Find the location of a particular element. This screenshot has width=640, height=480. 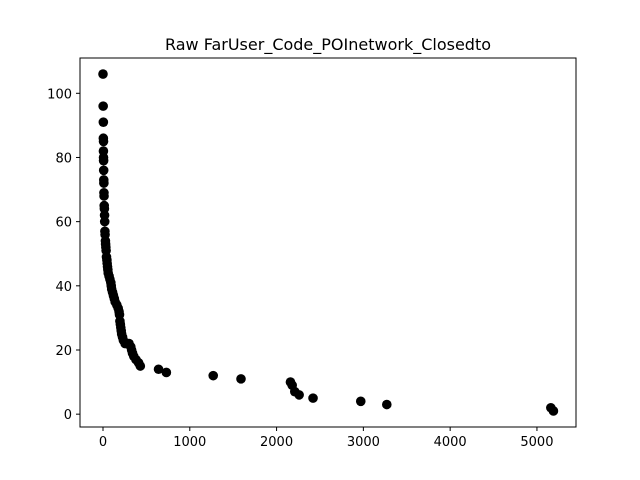

x-tick-label: 3000 is located at coordinates (363, 442).